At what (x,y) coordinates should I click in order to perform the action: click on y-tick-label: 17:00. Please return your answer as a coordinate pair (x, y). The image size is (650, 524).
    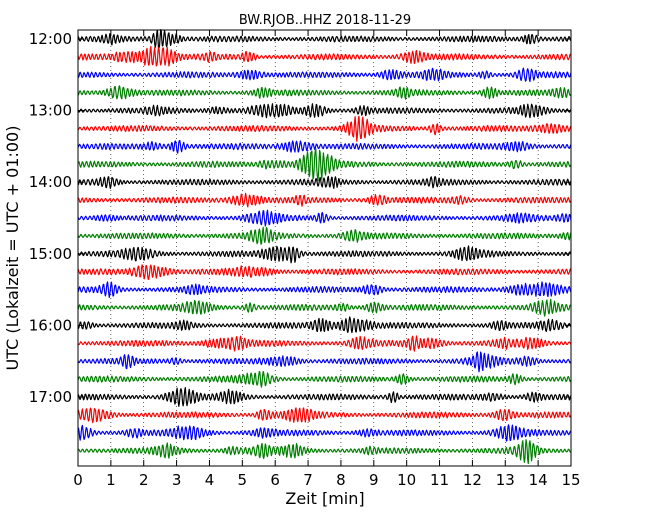
    Looking at the image, I should click on (50, 397).